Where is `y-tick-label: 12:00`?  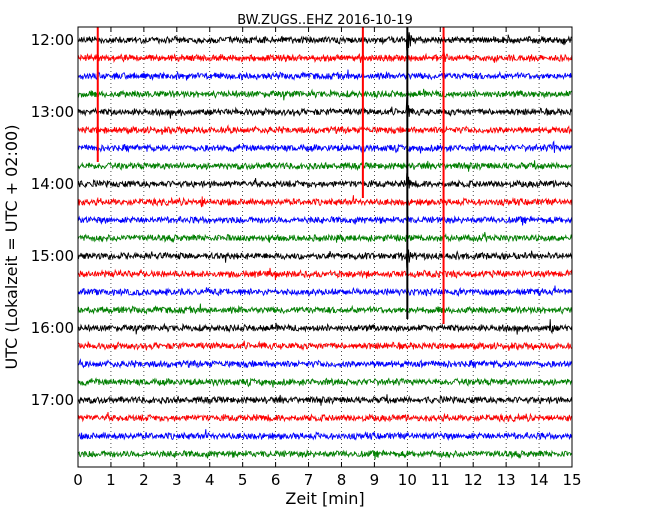 y-tick-label: 12:00 is located at coordinates (52, 40).